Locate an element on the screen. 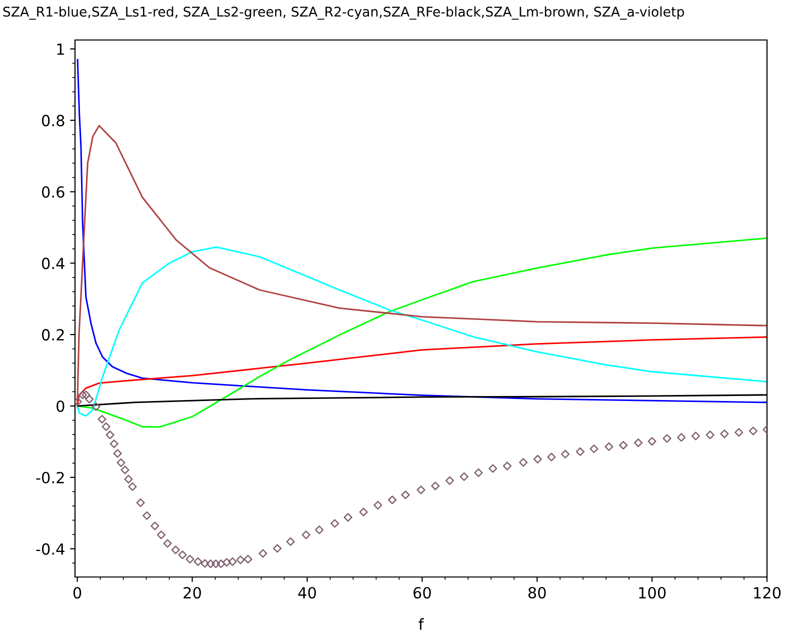 This screenshot has width=812, height=639. chart-title: SZA_R1-blue,SZA_Ls1-red, SZA_Ls2-green, SZA_R2-cyan,SZA_RFe-black,SZA_Lm-brown, SZA_a-violetp is located at coordinates (343, 13).